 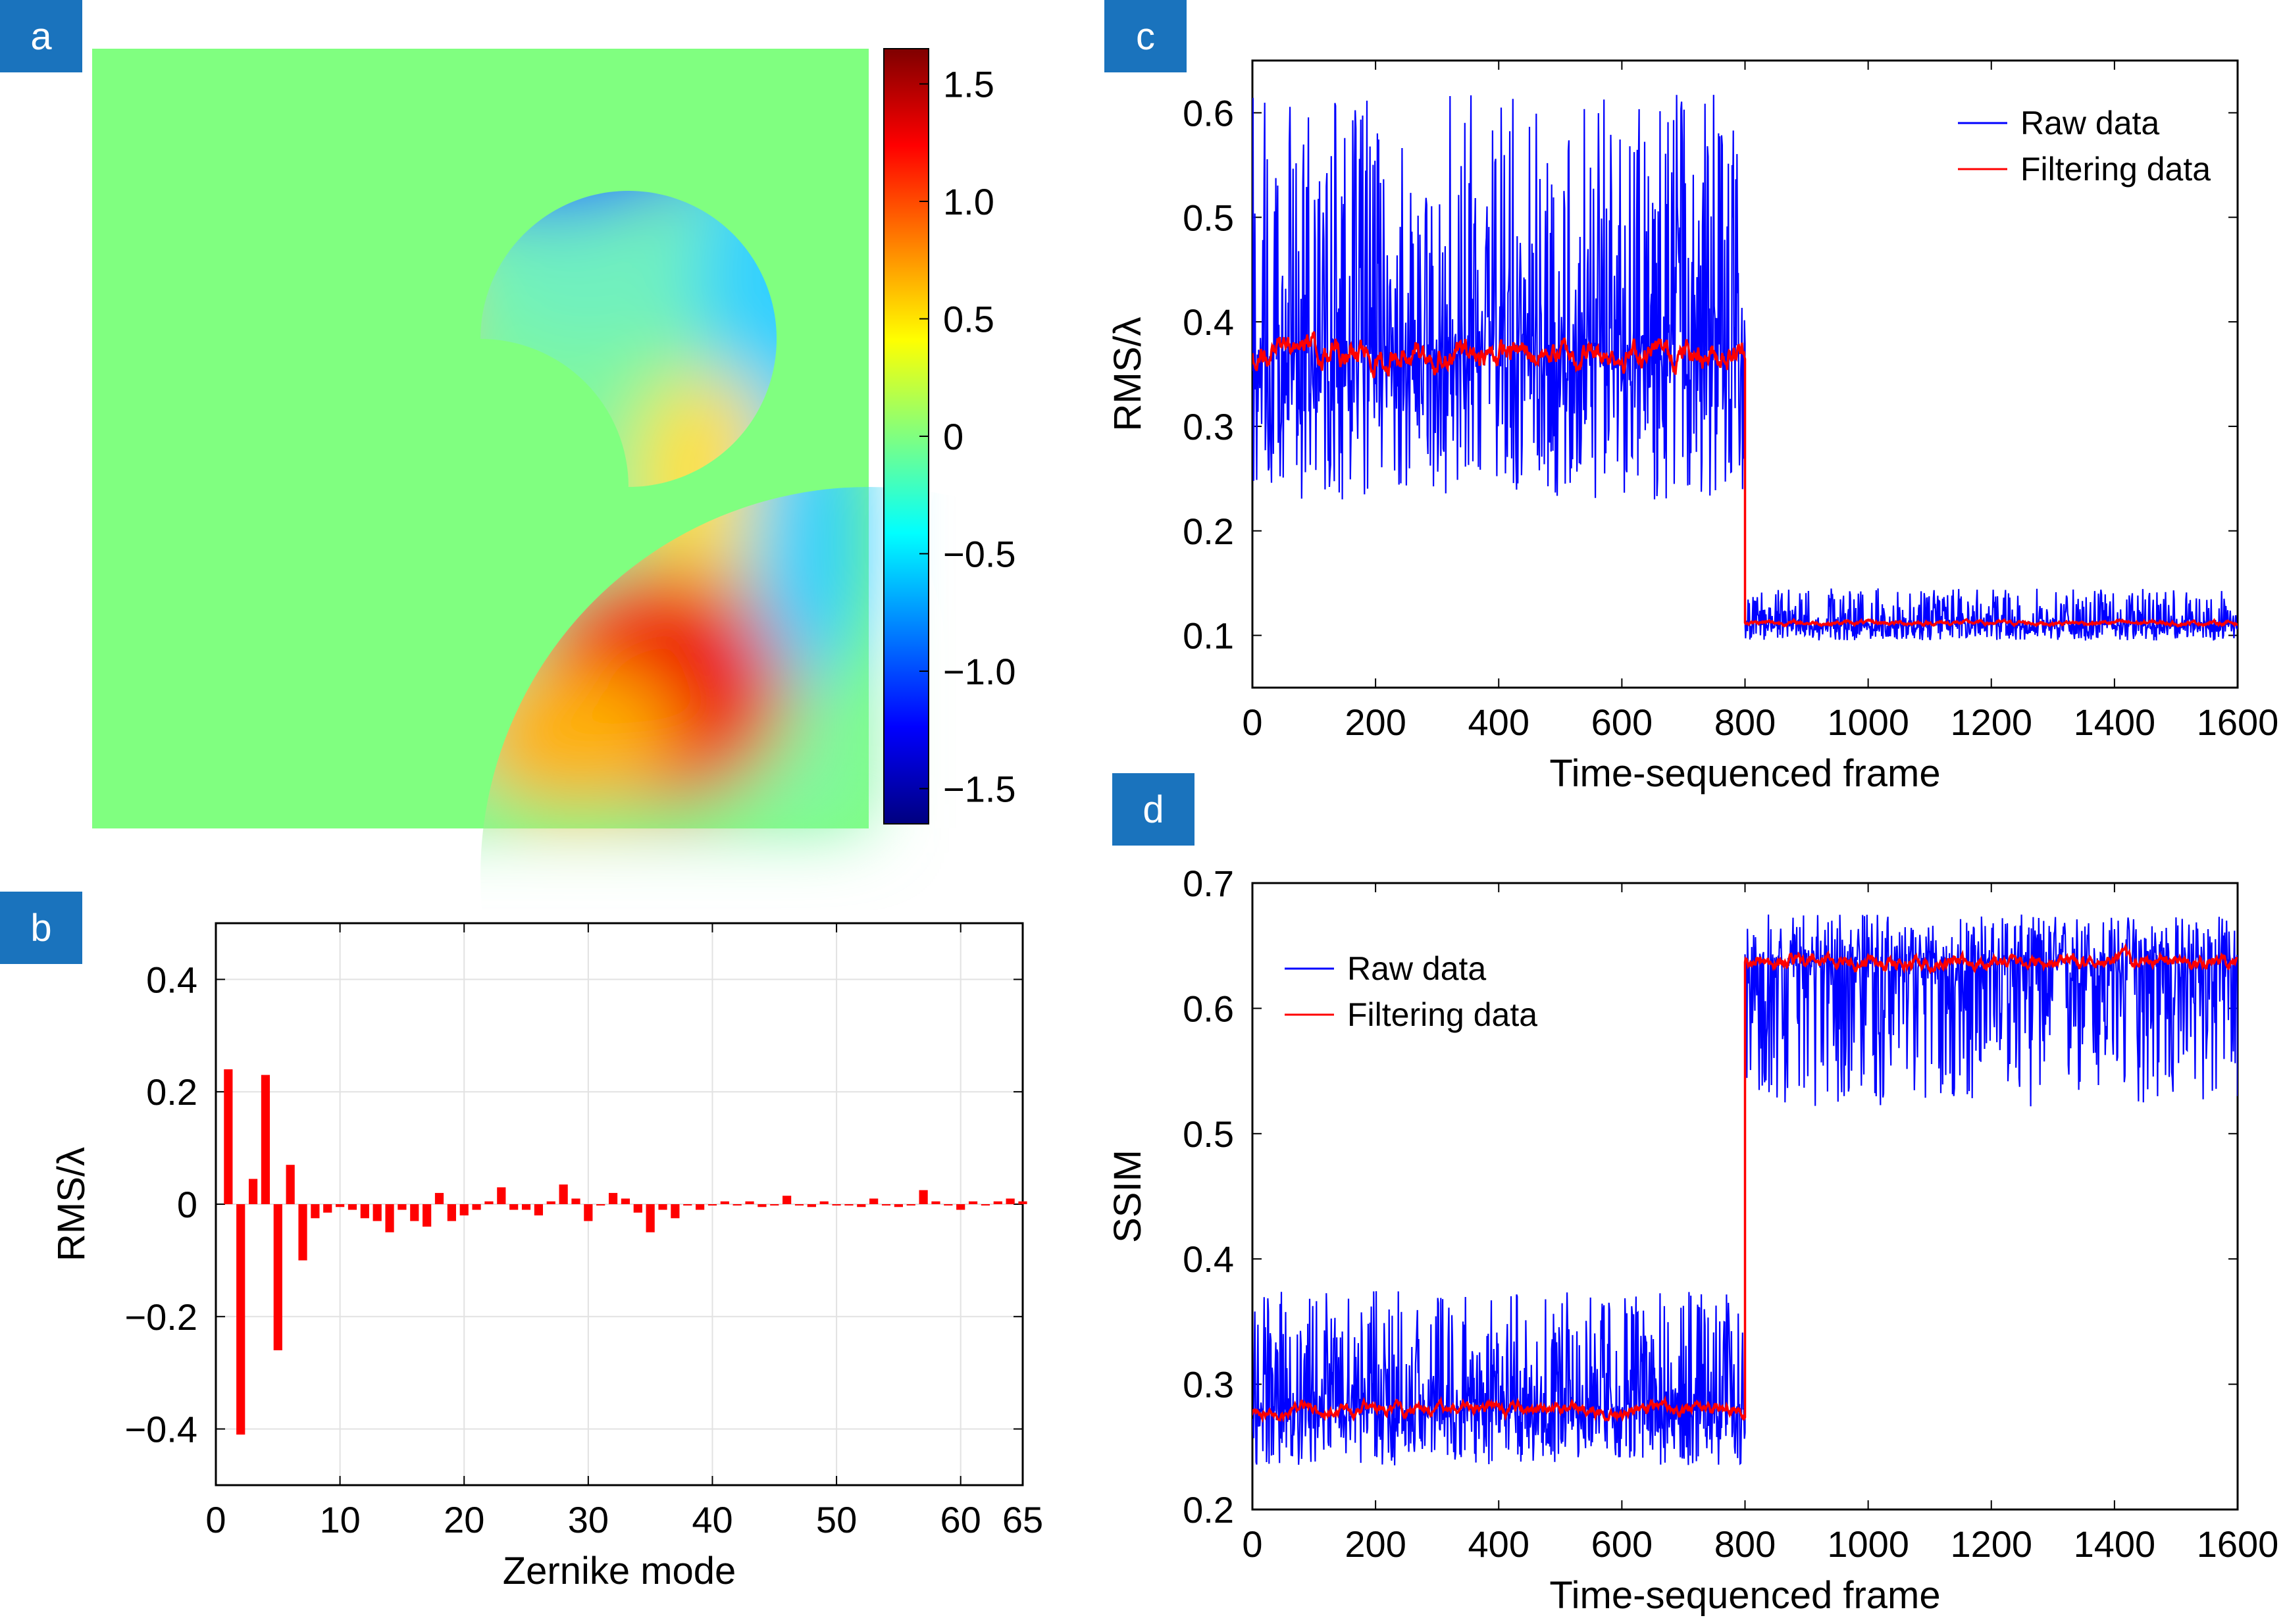 What do you see at coordinates (1745, 1544) in the screenshot?
I see `x-tick-label: 800` at bounding box center [1745, 1544].